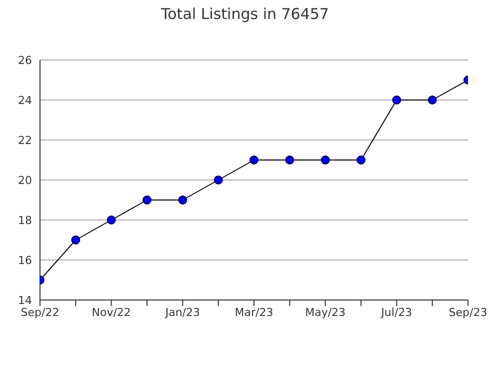  What do you see at coordinates (245, 14) in the screenshot?
I see `chart-title: Total Listings in 76457` at bounding box center [245, 14].